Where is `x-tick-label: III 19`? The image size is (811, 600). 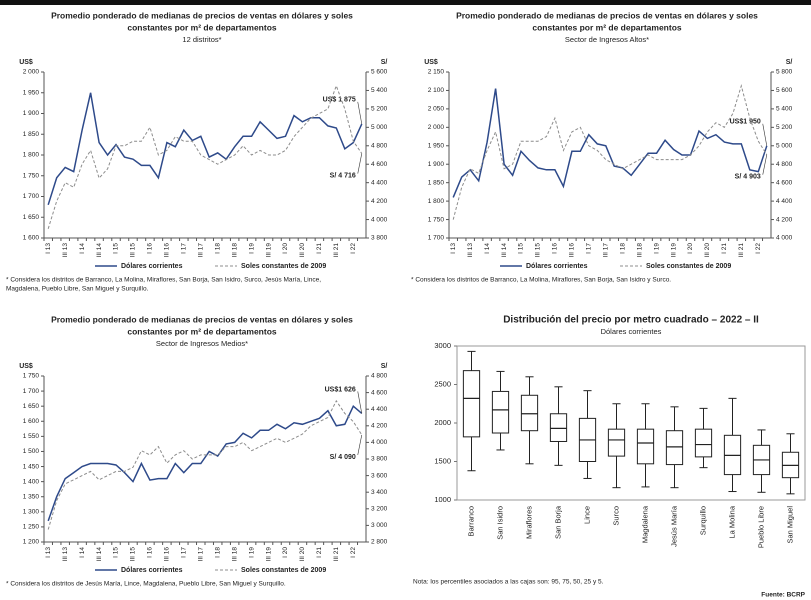 x-tick-label: III 19 is located at coordinates (268, 554).